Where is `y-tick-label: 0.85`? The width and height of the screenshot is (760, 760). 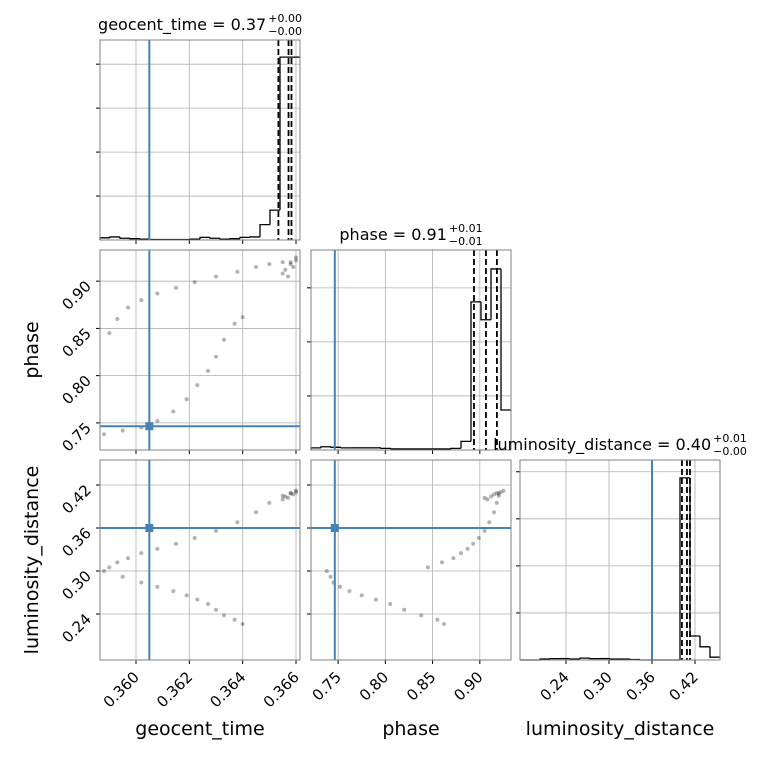 y-tick-label: 0.85 is located at coordinates (76, 343).